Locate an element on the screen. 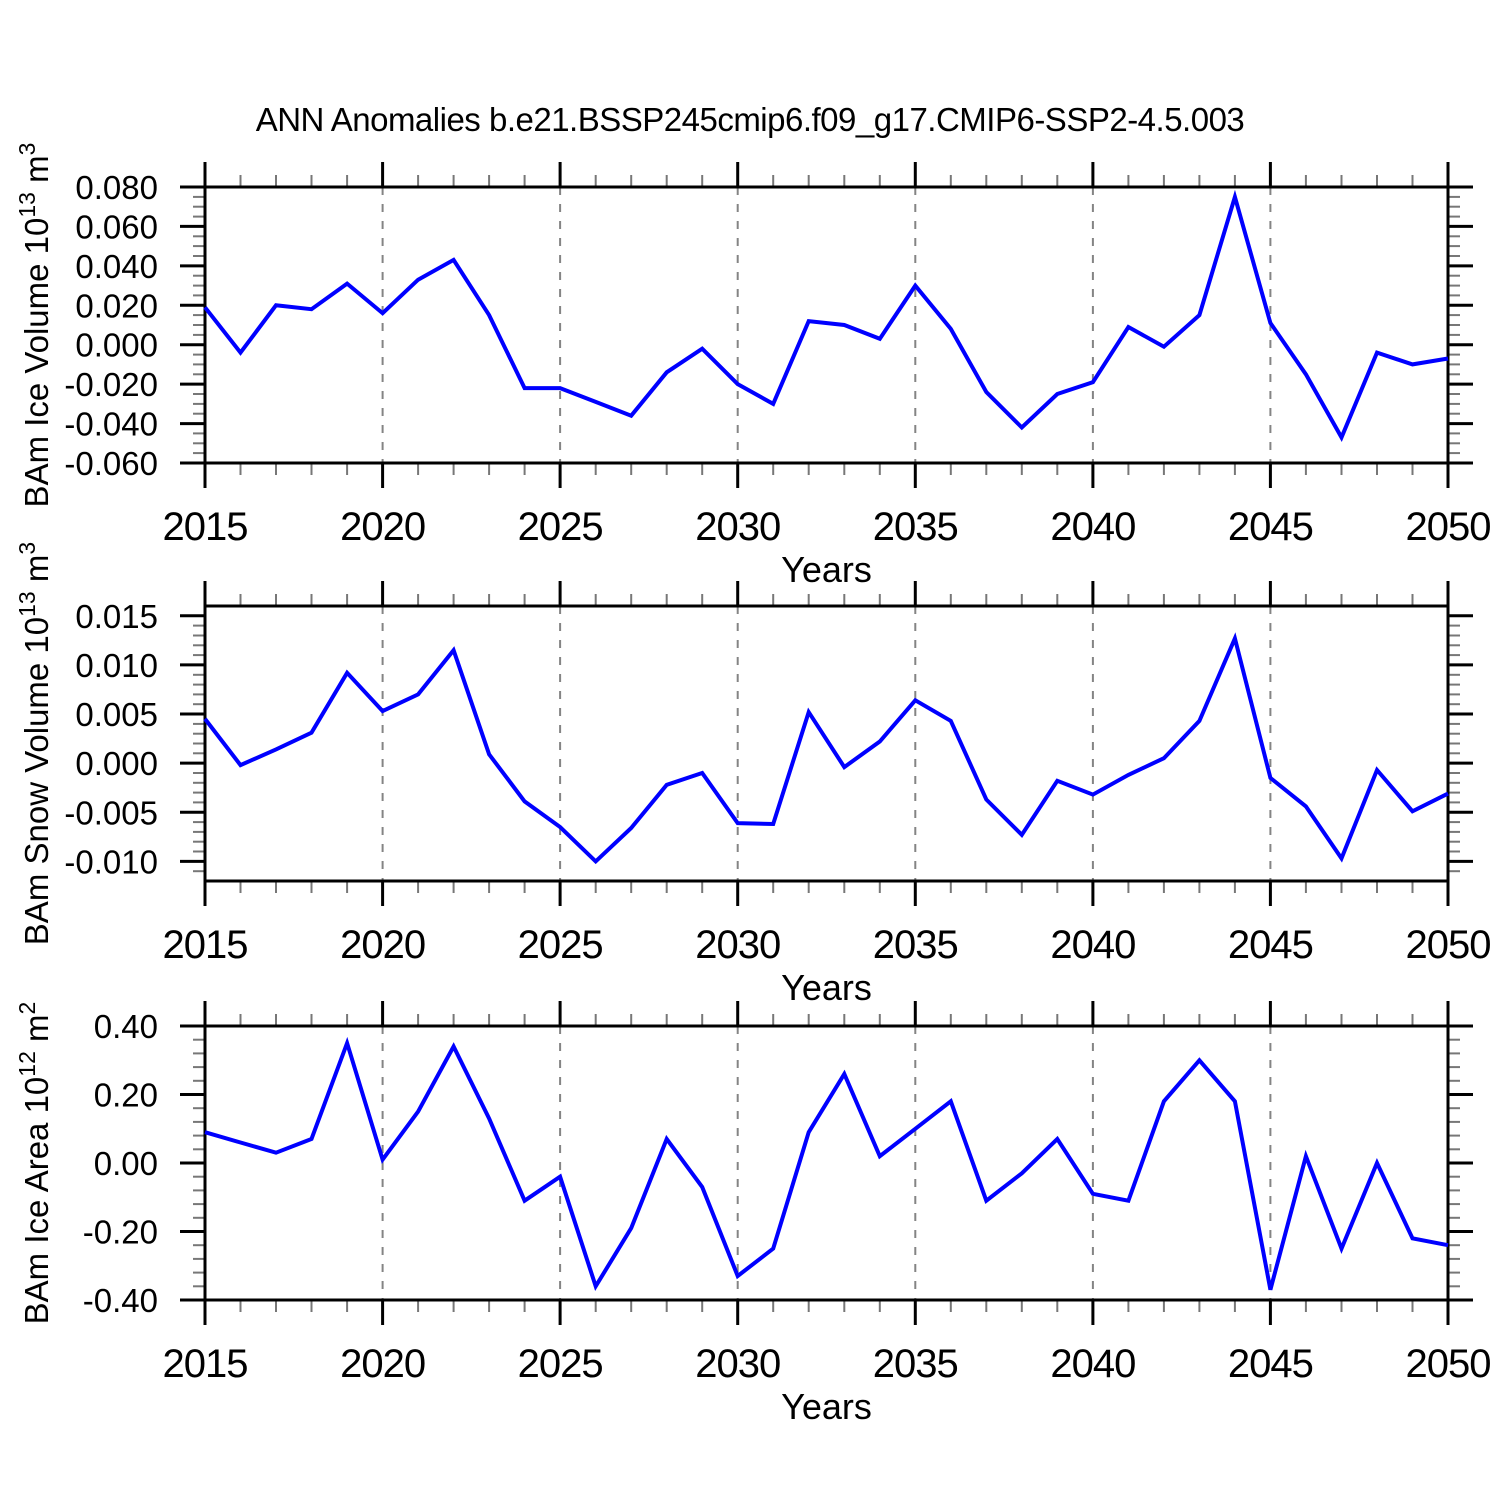  ice-area-line is located at coordinates (826, 1164).